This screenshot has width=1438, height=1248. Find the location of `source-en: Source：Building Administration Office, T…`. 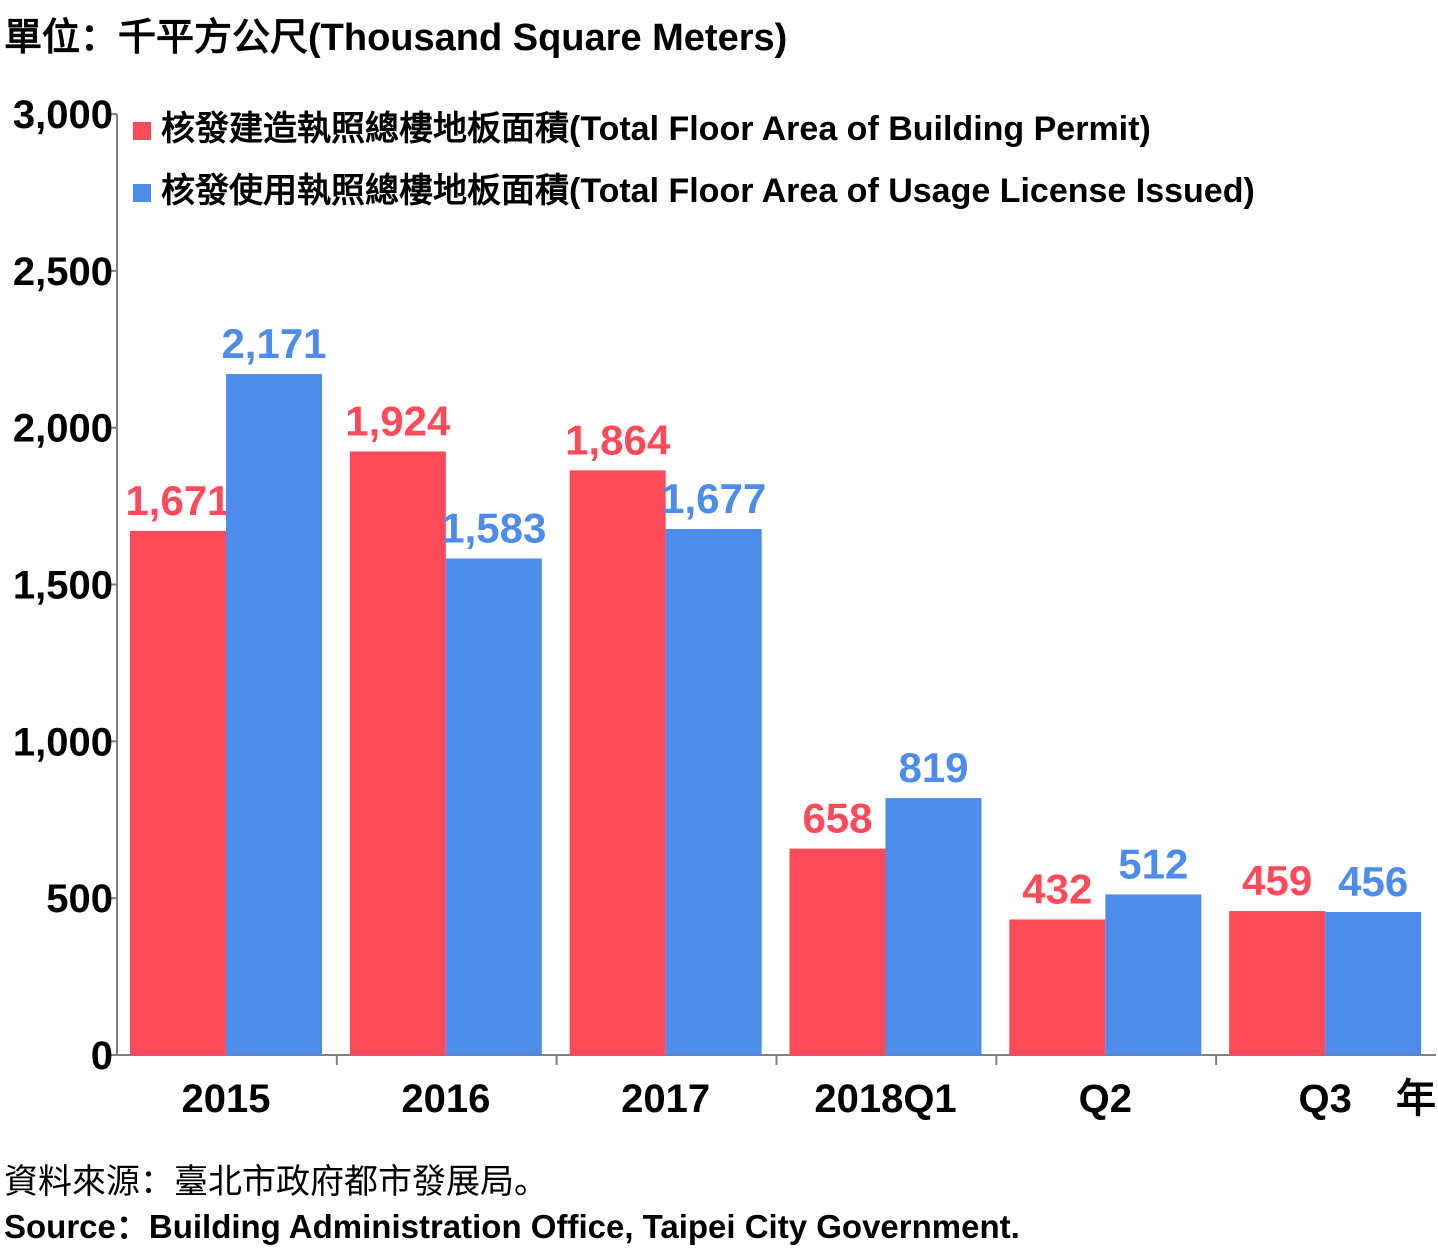

source-en: Source：Building Administration Office, T… is located at coordinates (512, 1226).